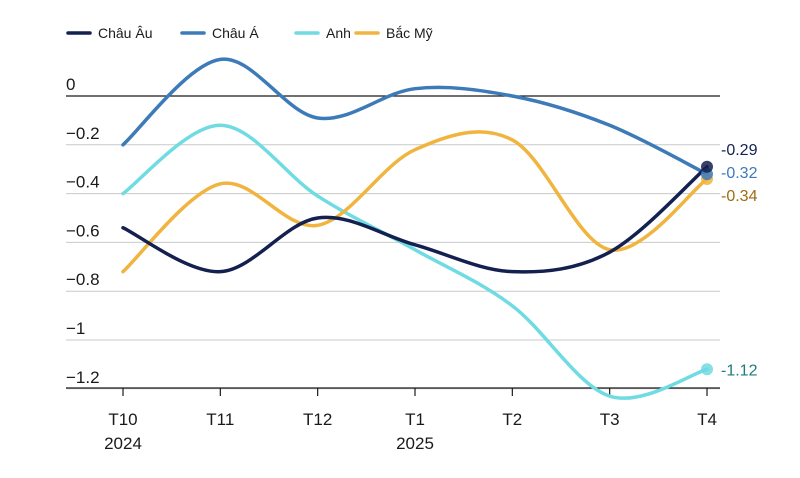 The image size is (800, 478). I want to click on x-axis: T10 2024 T11 T12 T1 2025 T2 T3 T4, so click(393, 420).